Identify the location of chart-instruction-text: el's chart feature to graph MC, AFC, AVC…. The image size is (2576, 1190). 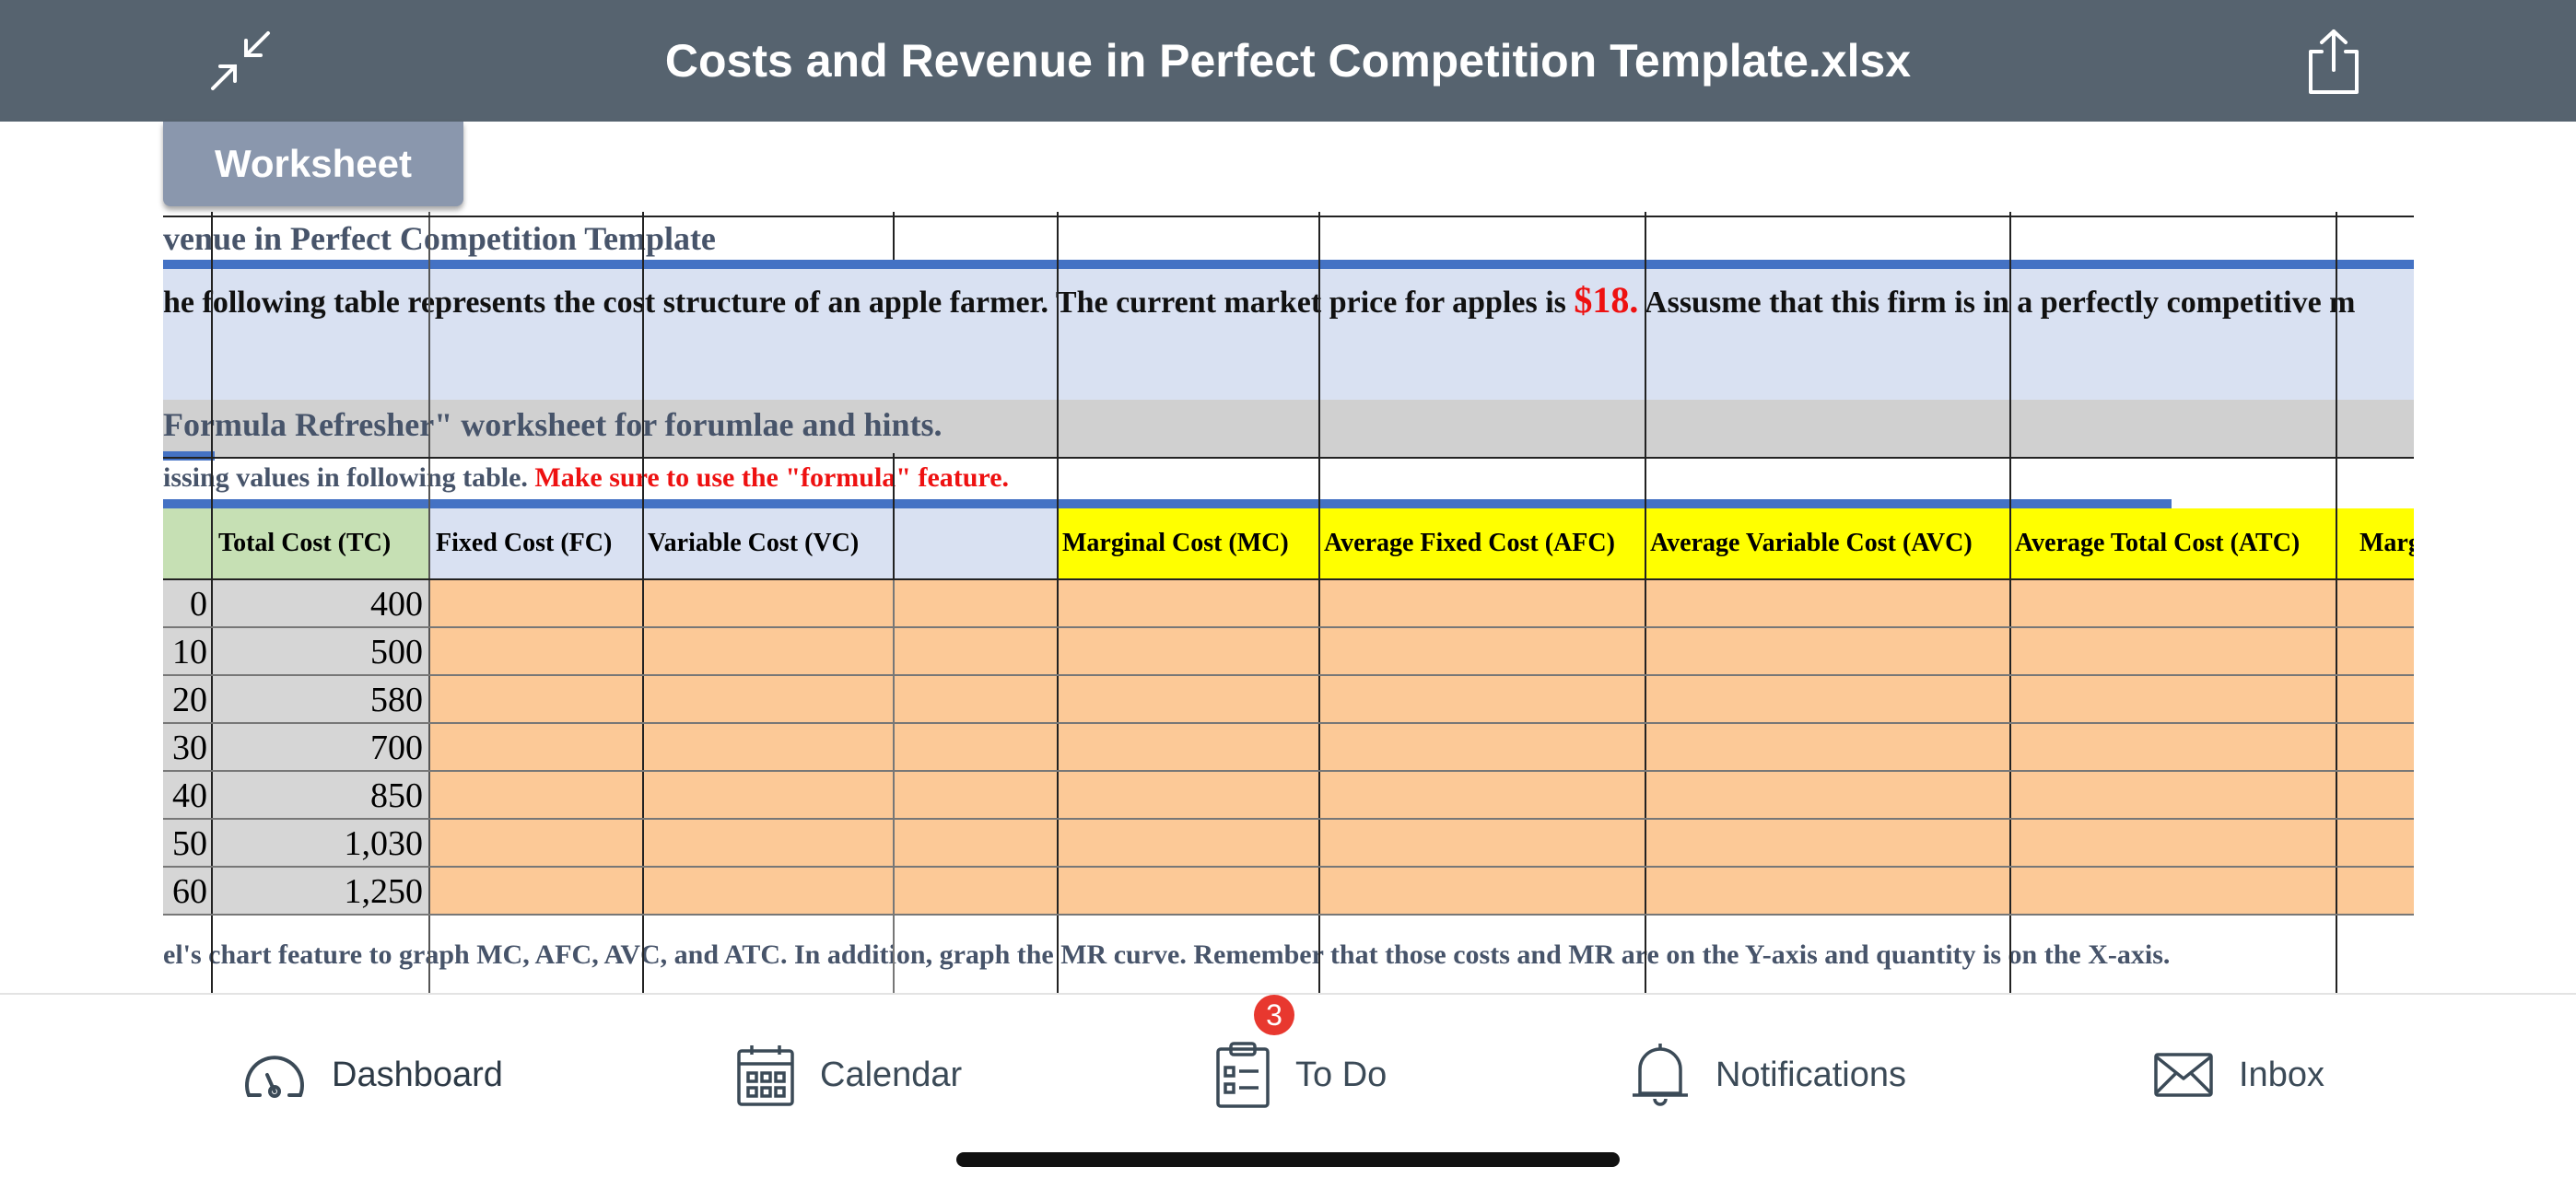
(1167, 954).